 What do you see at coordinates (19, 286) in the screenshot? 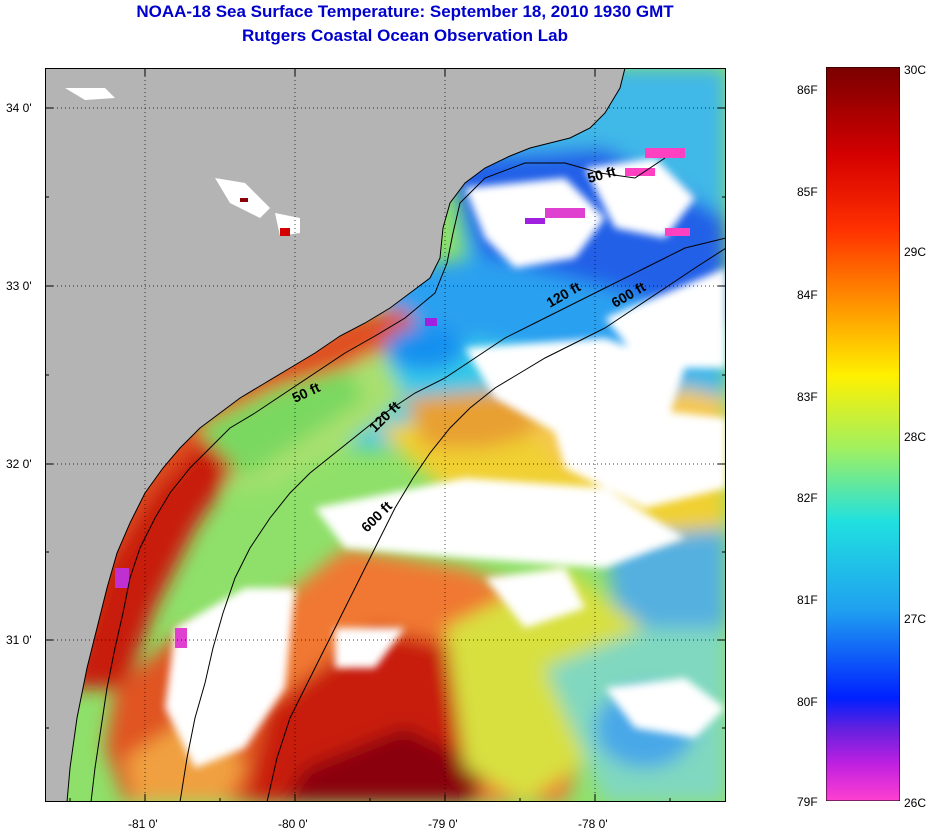
I see `lat-label-33: 33 0'` at bounding box center [19, 286].